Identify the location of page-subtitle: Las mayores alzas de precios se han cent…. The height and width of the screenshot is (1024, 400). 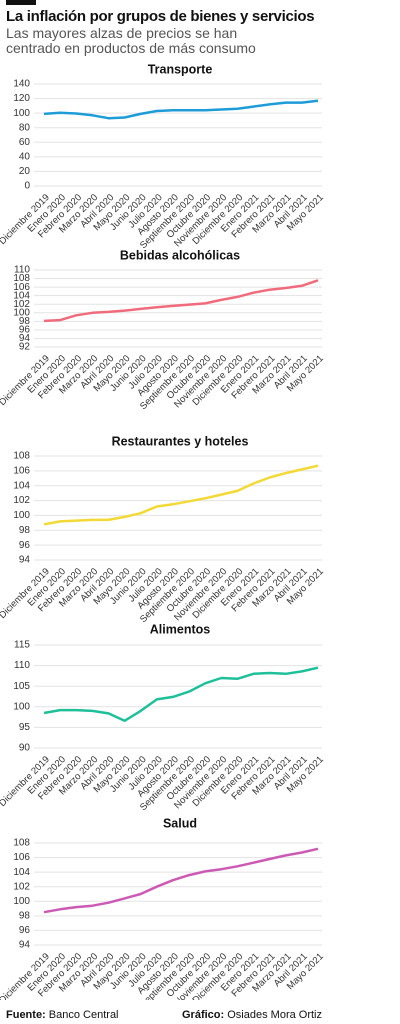
(131, 40).